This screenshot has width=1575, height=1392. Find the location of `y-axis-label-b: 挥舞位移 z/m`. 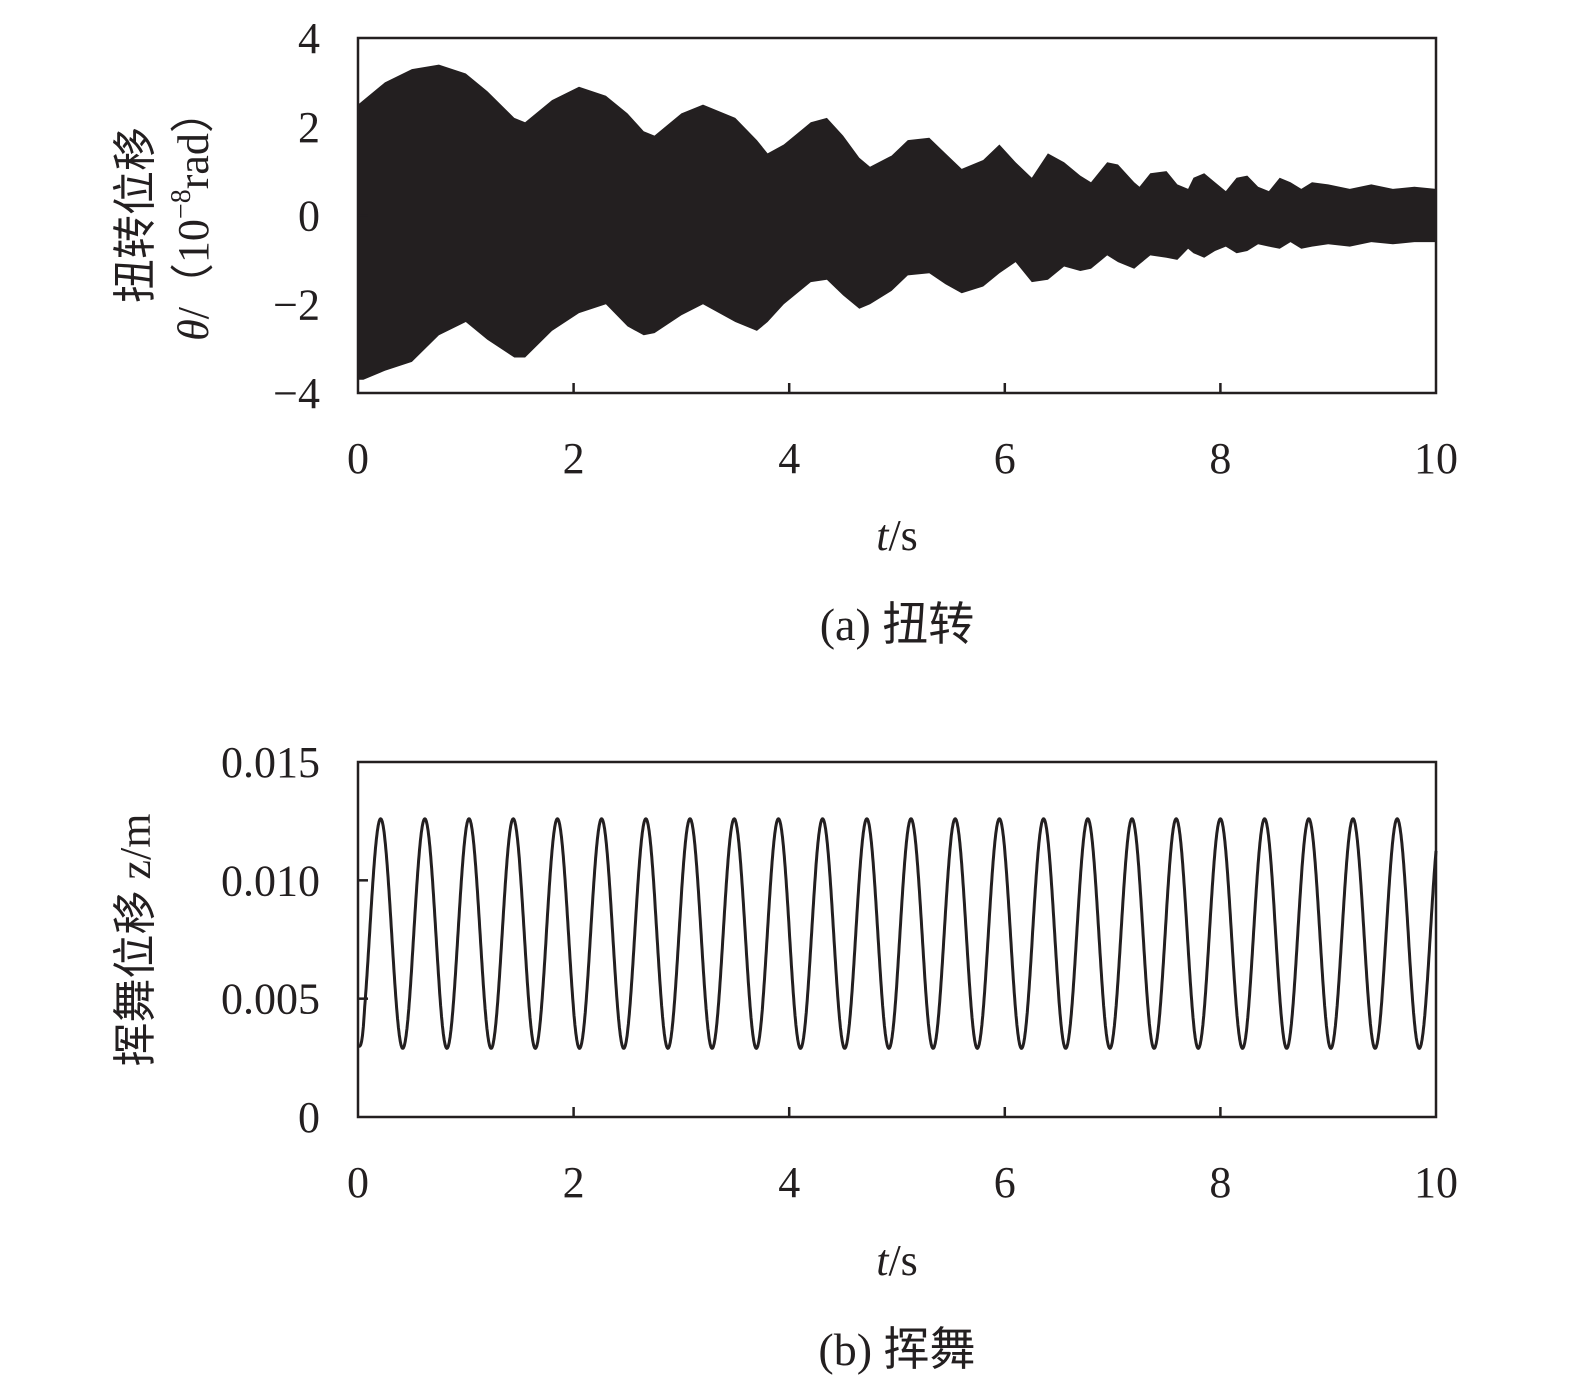

y-axis-label-b: 挥舞位移 z/m is located at coordinates (135, 940).